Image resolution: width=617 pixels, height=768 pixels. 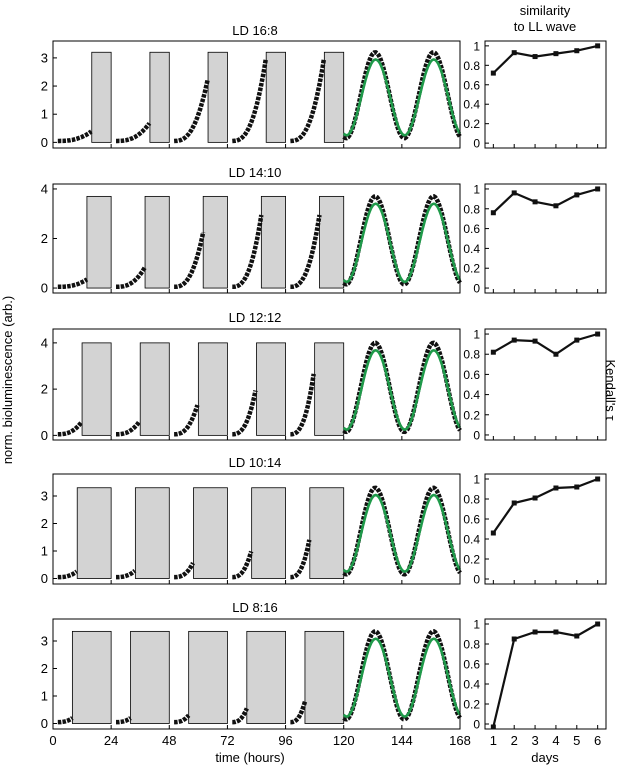 I want to click on x-axis-label-right: days, so click(x=545, y=757).